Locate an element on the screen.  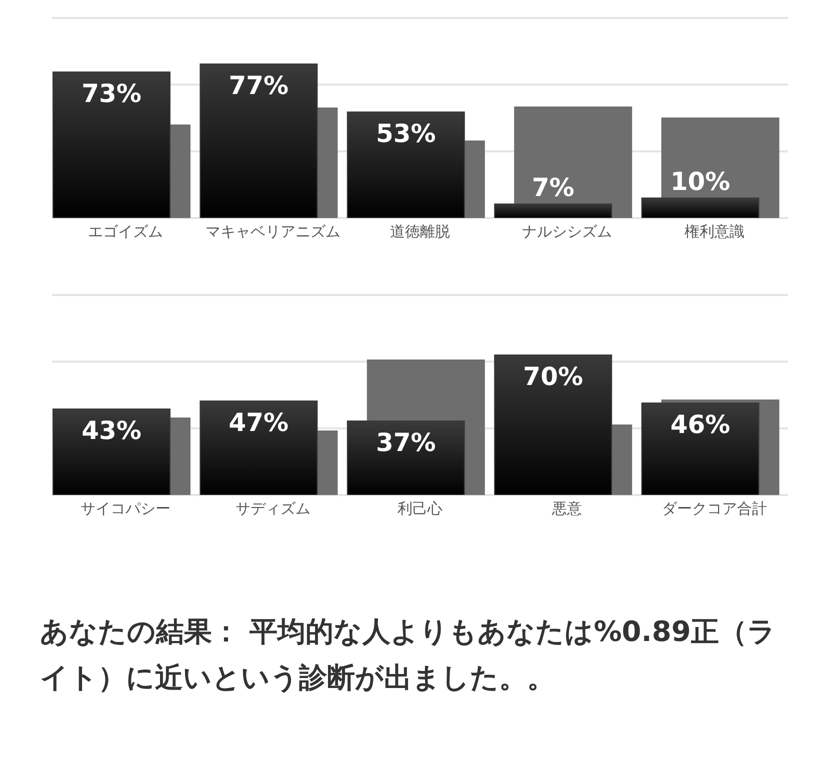
data-label: 73% is located at coordinates (112, 93).